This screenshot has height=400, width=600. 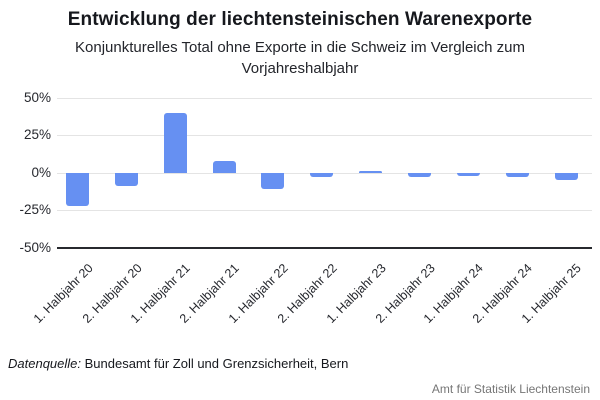 What do you see at coordinates (258, 293) in the screenshot?
I see `x-axis-label: 1. Halbjahr 22` at bounding box center [258, 293].